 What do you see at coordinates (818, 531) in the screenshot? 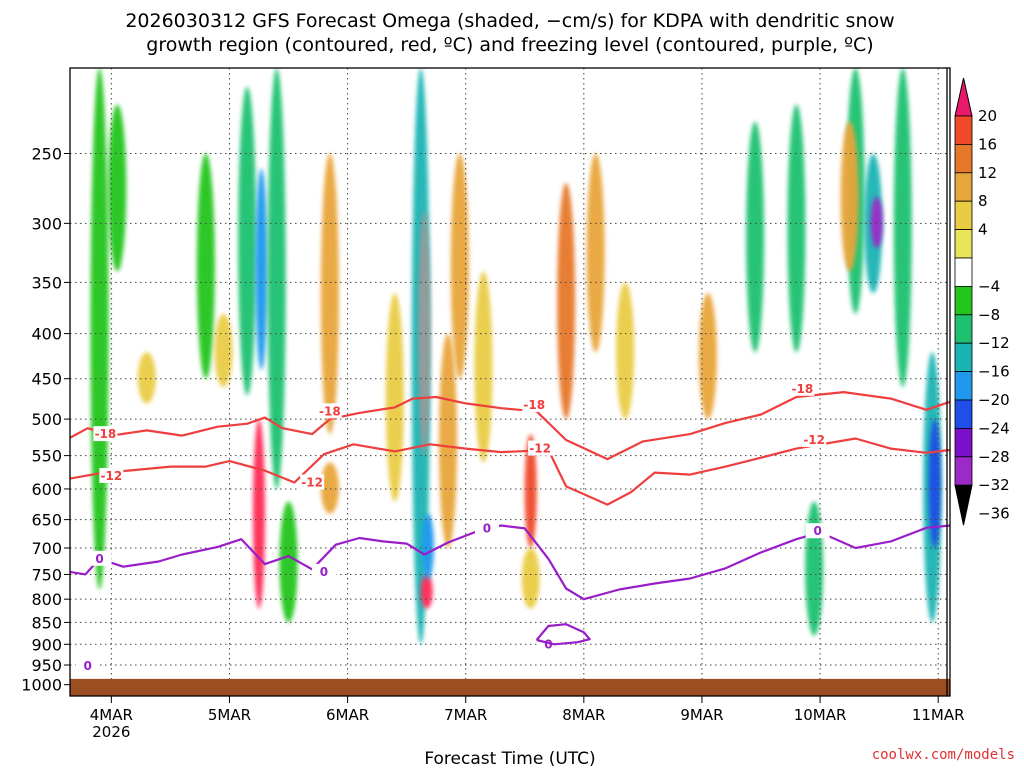
I see `contour-label-2-3: 0` at bounding box center [818, 531].